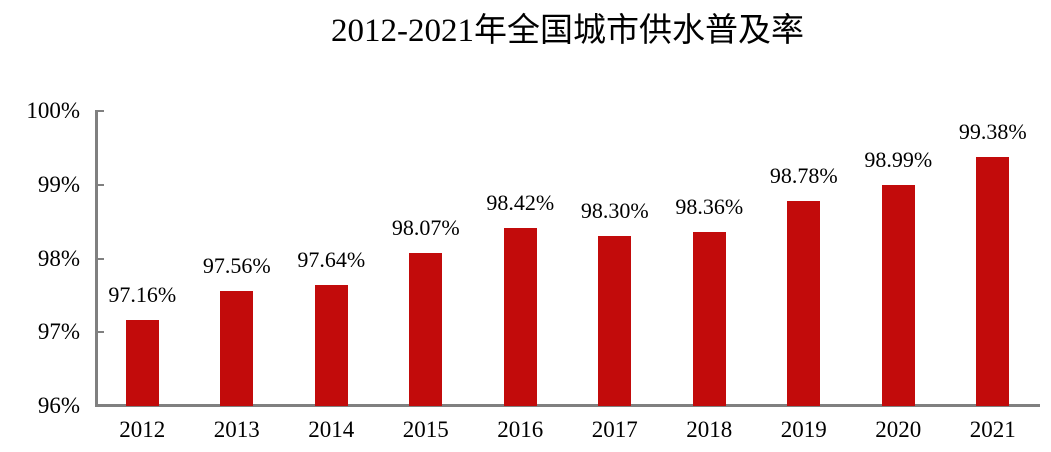 This screenshot has height=452, width=1051. I want to click on data-label-2014: 97.64%, so click(331, 260).